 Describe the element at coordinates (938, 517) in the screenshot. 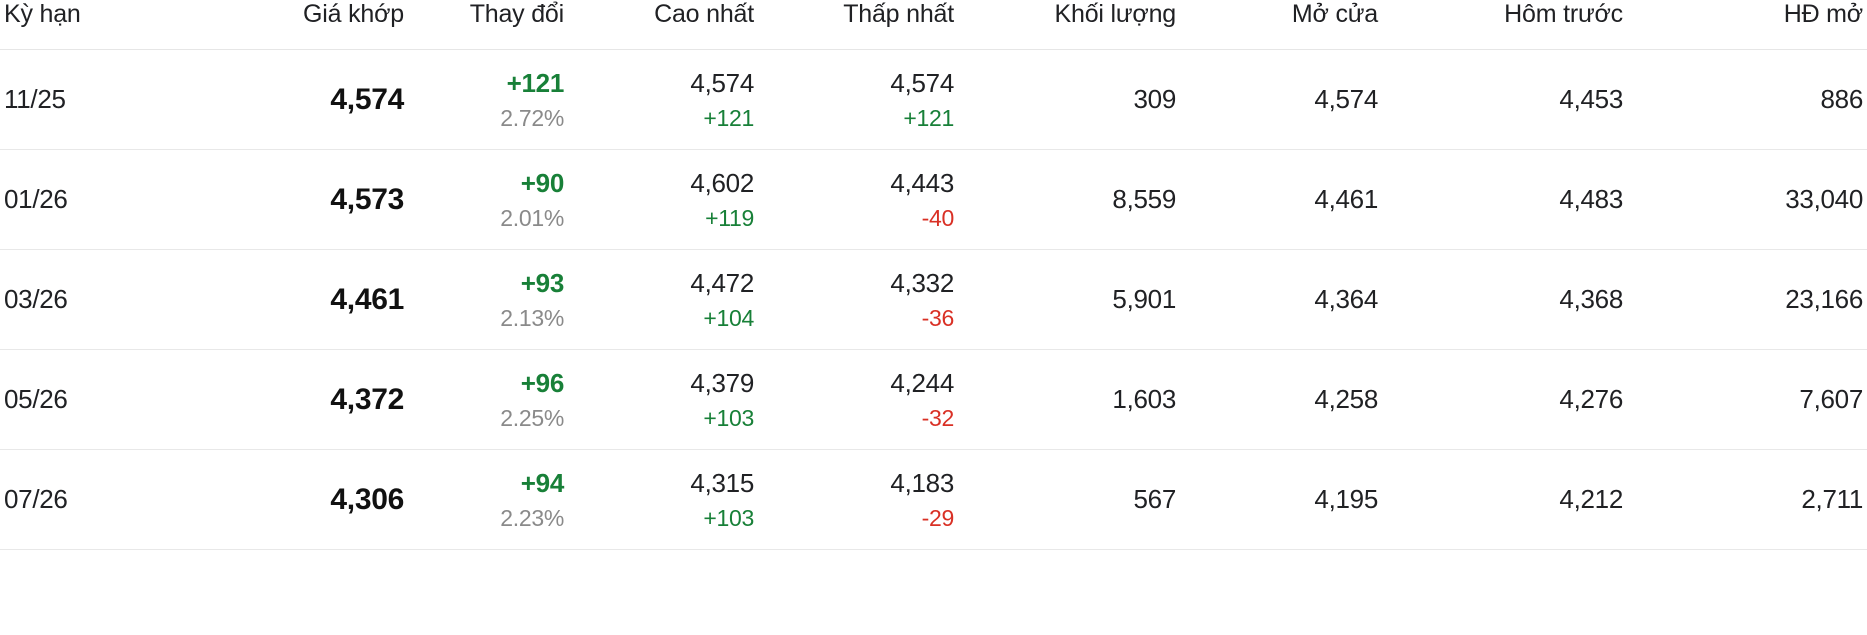

I see `low-delta: -29` at that location.